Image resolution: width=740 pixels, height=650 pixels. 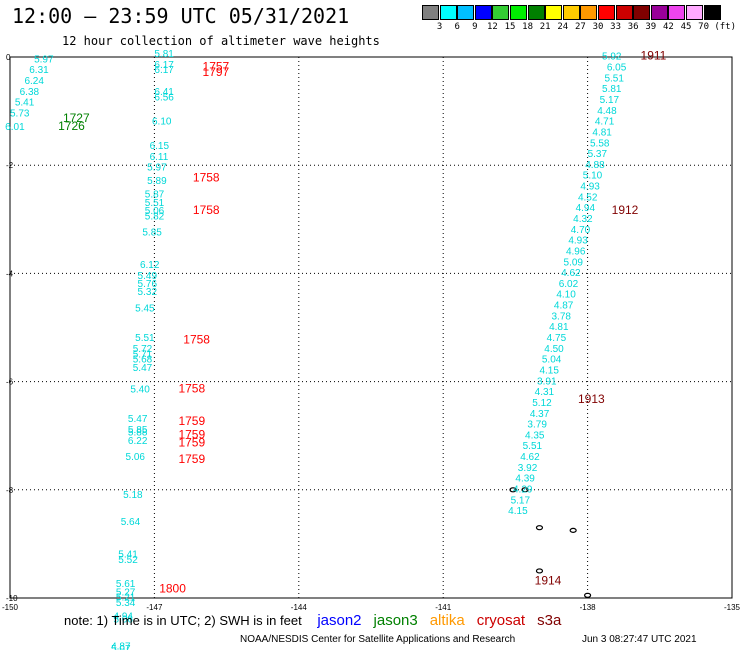 What do you see at coordinates (30, 92) in the screenshot?
I see `wave-height-value: 6.38` at bounding box center [30, 92].